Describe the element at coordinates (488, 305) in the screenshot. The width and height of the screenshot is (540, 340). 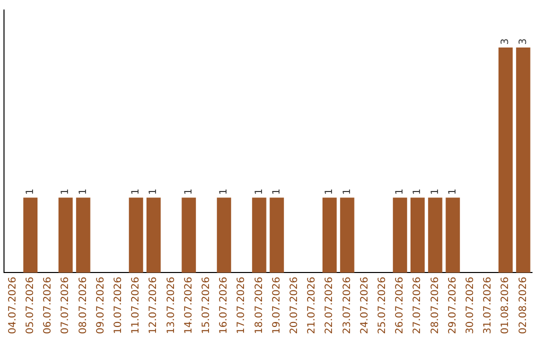
I see `x-tick-label: 31.07.2026` at that location.